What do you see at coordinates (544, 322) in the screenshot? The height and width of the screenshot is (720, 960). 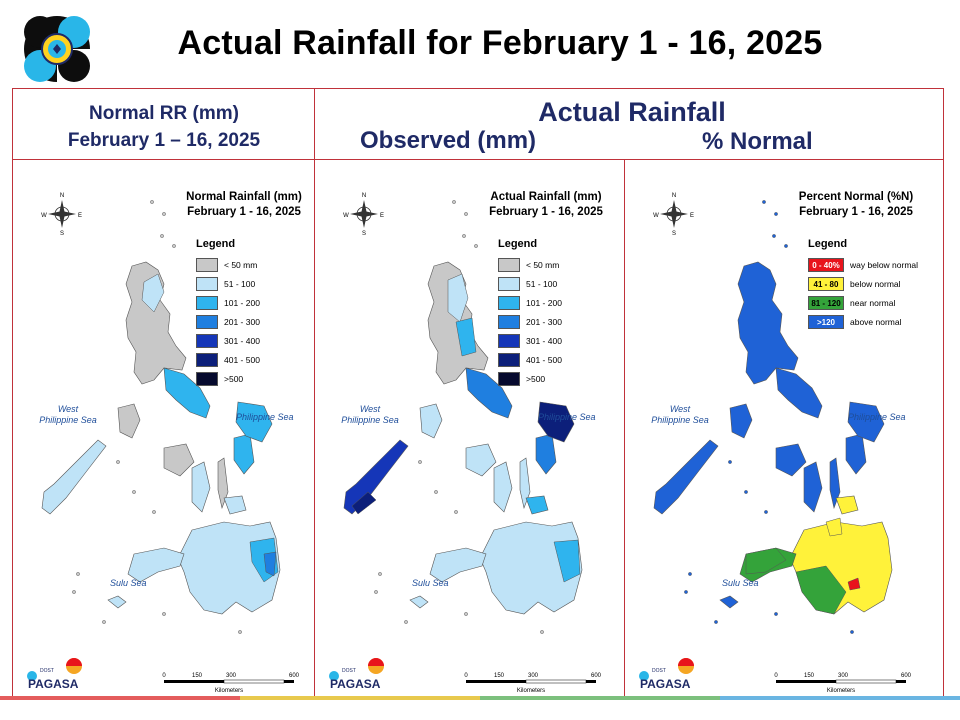 I see `legend-label: 201 - 300` at bounding box center [544, 322].